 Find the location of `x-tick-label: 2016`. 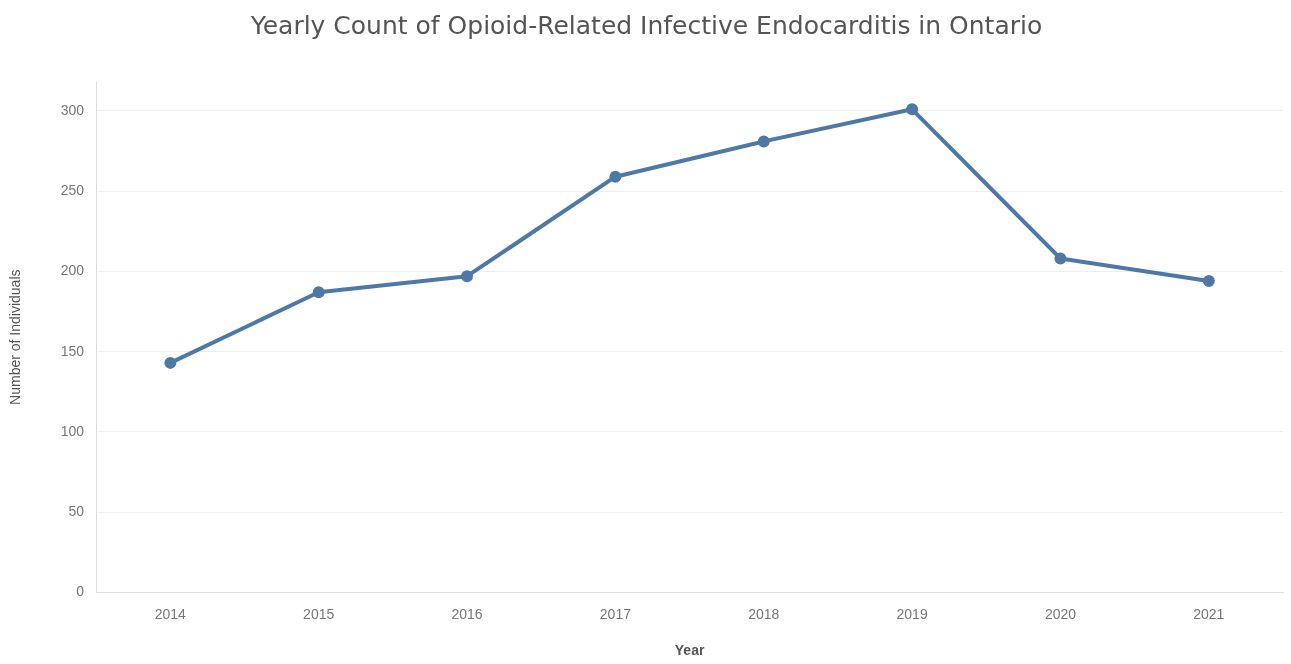

x-tick-label: 2016 is located at coordinates (467, 613).